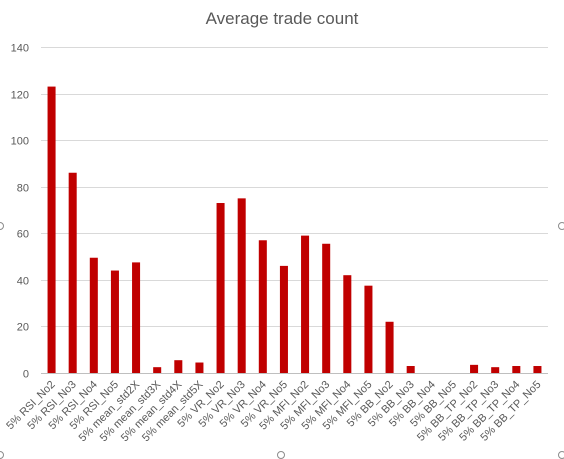  Describe the element at coordinates (23, 328) in the screenshot. I see `y-tick-label: 20` at that location.